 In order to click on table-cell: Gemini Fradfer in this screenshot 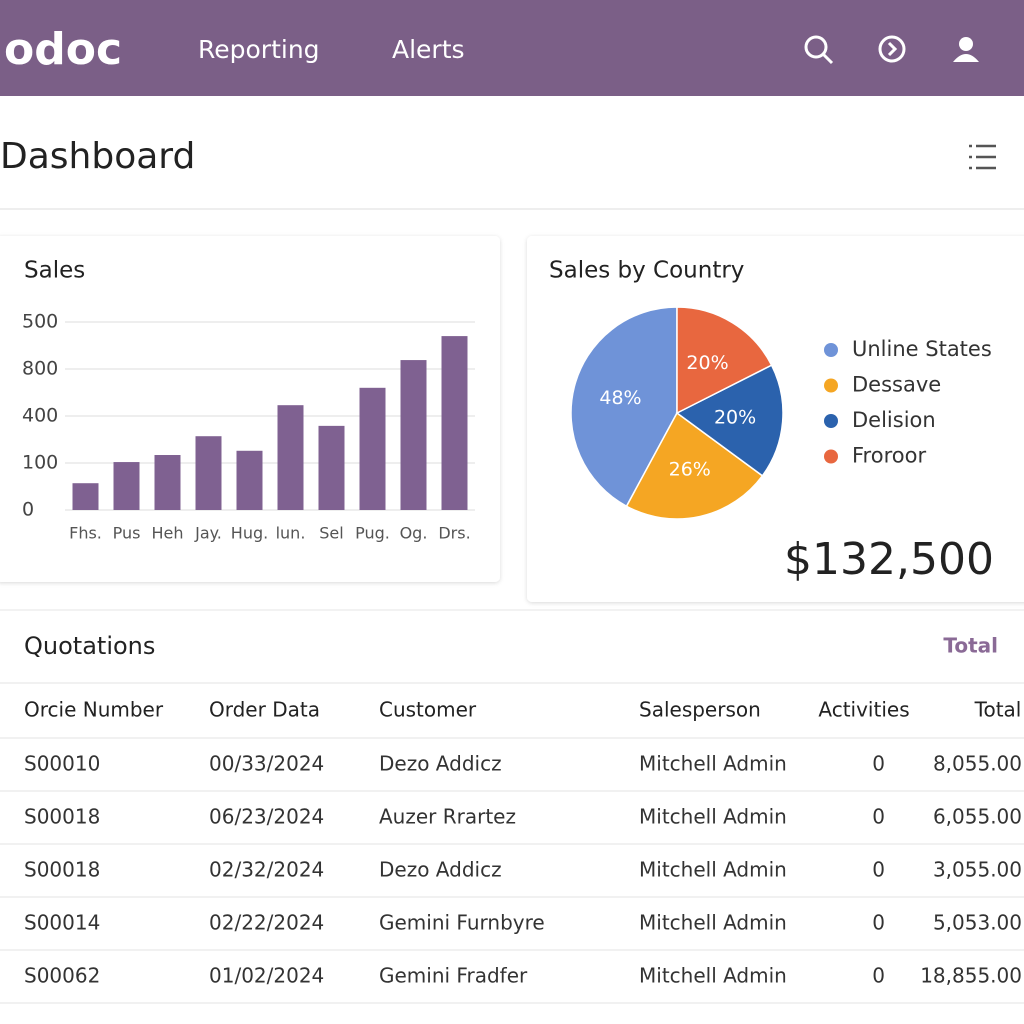, I will do `click(453, 976)`.